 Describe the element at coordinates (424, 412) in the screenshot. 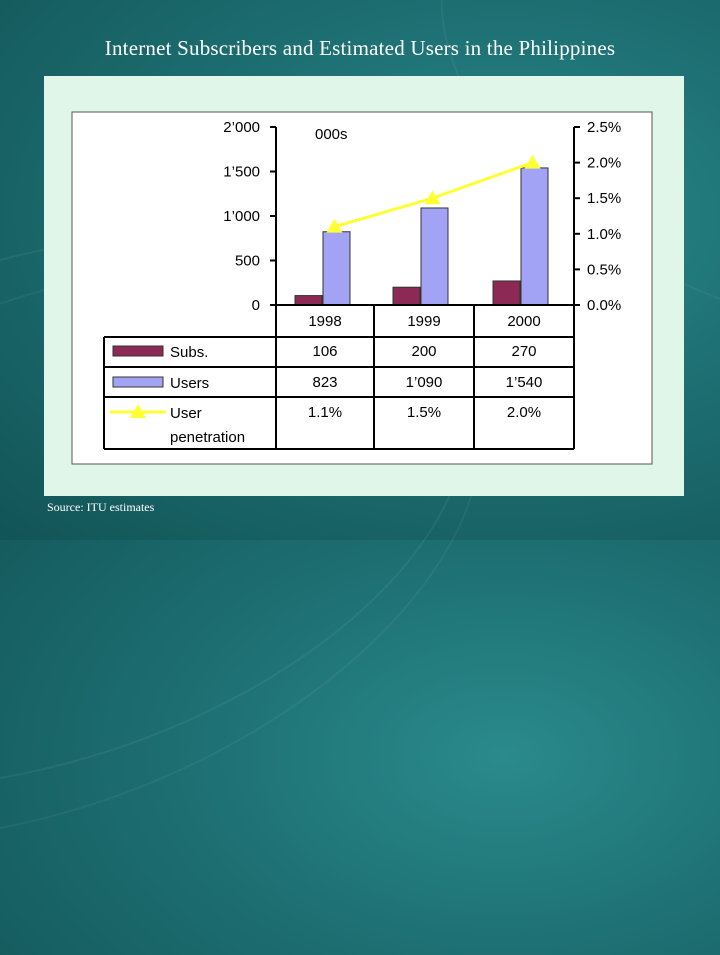

I see `data-label: 1.5%` at that location.